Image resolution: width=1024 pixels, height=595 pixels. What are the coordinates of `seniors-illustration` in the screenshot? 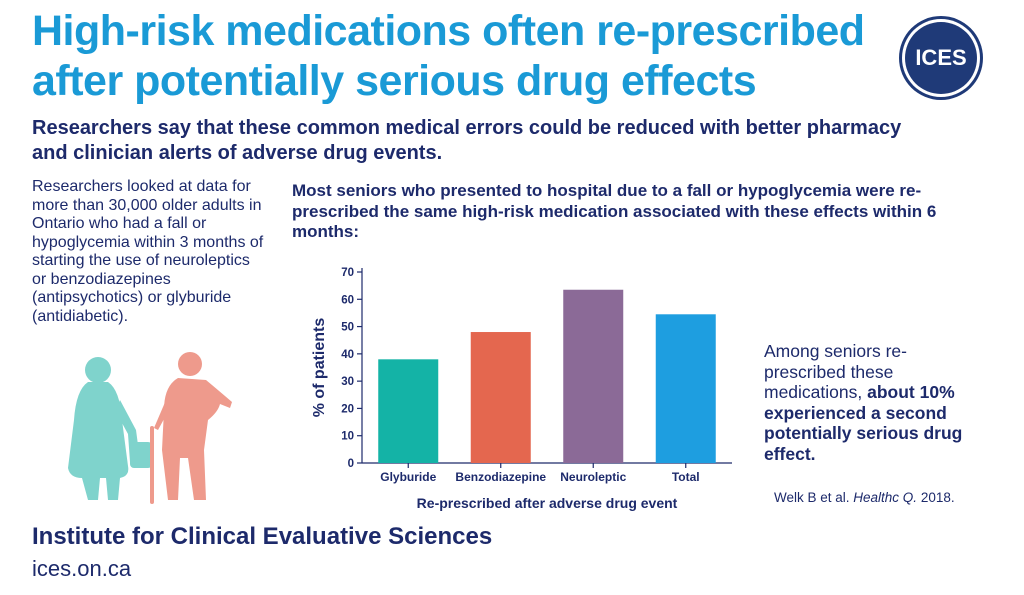 It's located at (150, 428).